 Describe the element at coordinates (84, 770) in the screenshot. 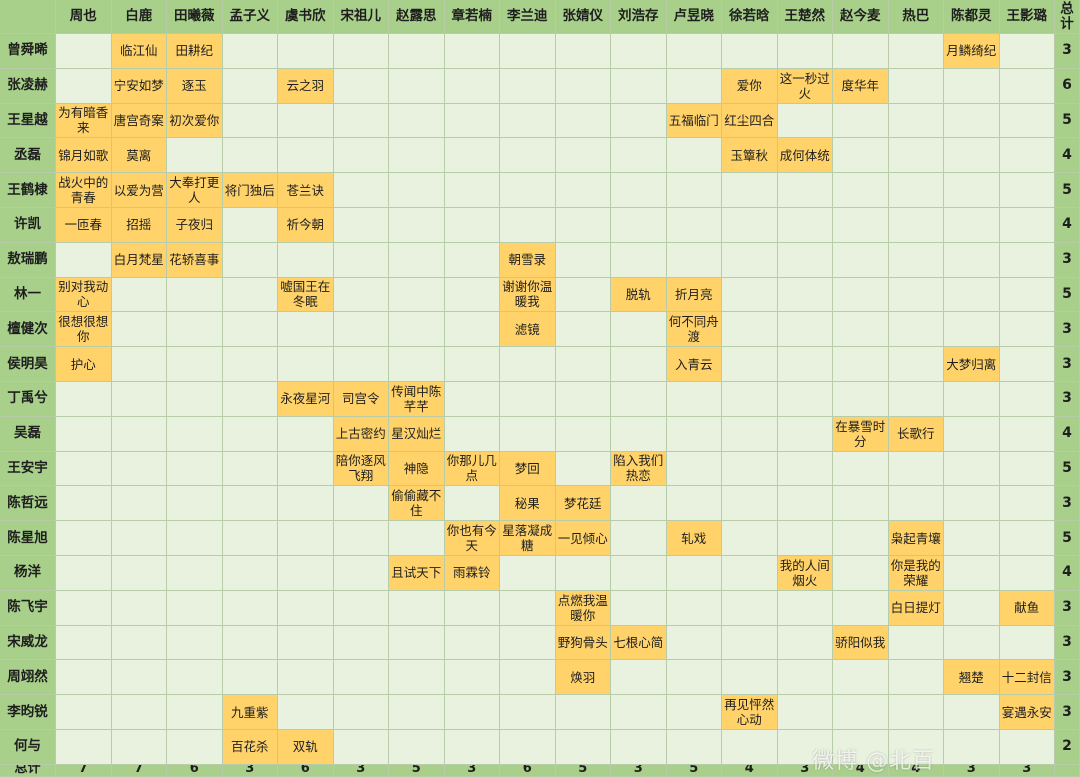

I see `column-total: 7` at that location.